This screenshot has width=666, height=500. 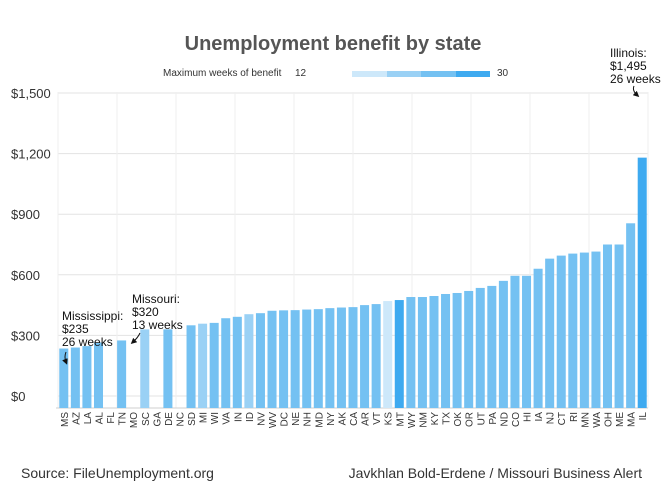 I want to click on x-tick-label: MI, so click(x=204, y=417).